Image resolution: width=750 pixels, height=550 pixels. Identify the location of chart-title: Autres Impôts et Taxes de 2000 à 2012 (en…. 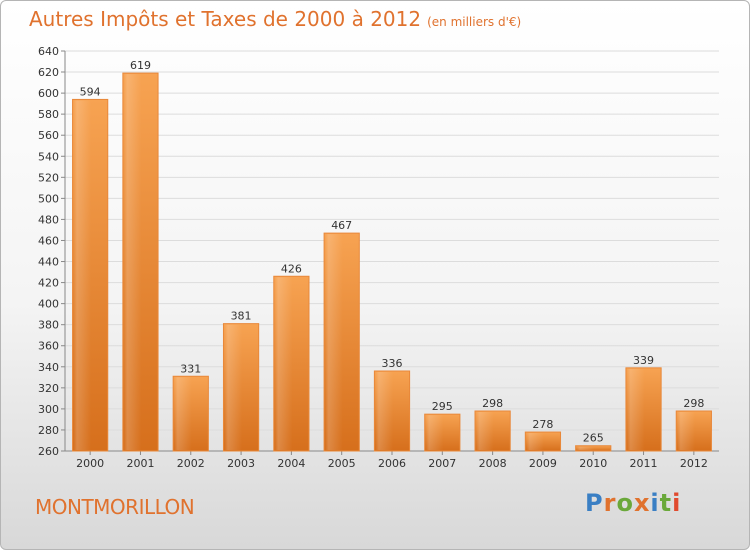
(275, 19).